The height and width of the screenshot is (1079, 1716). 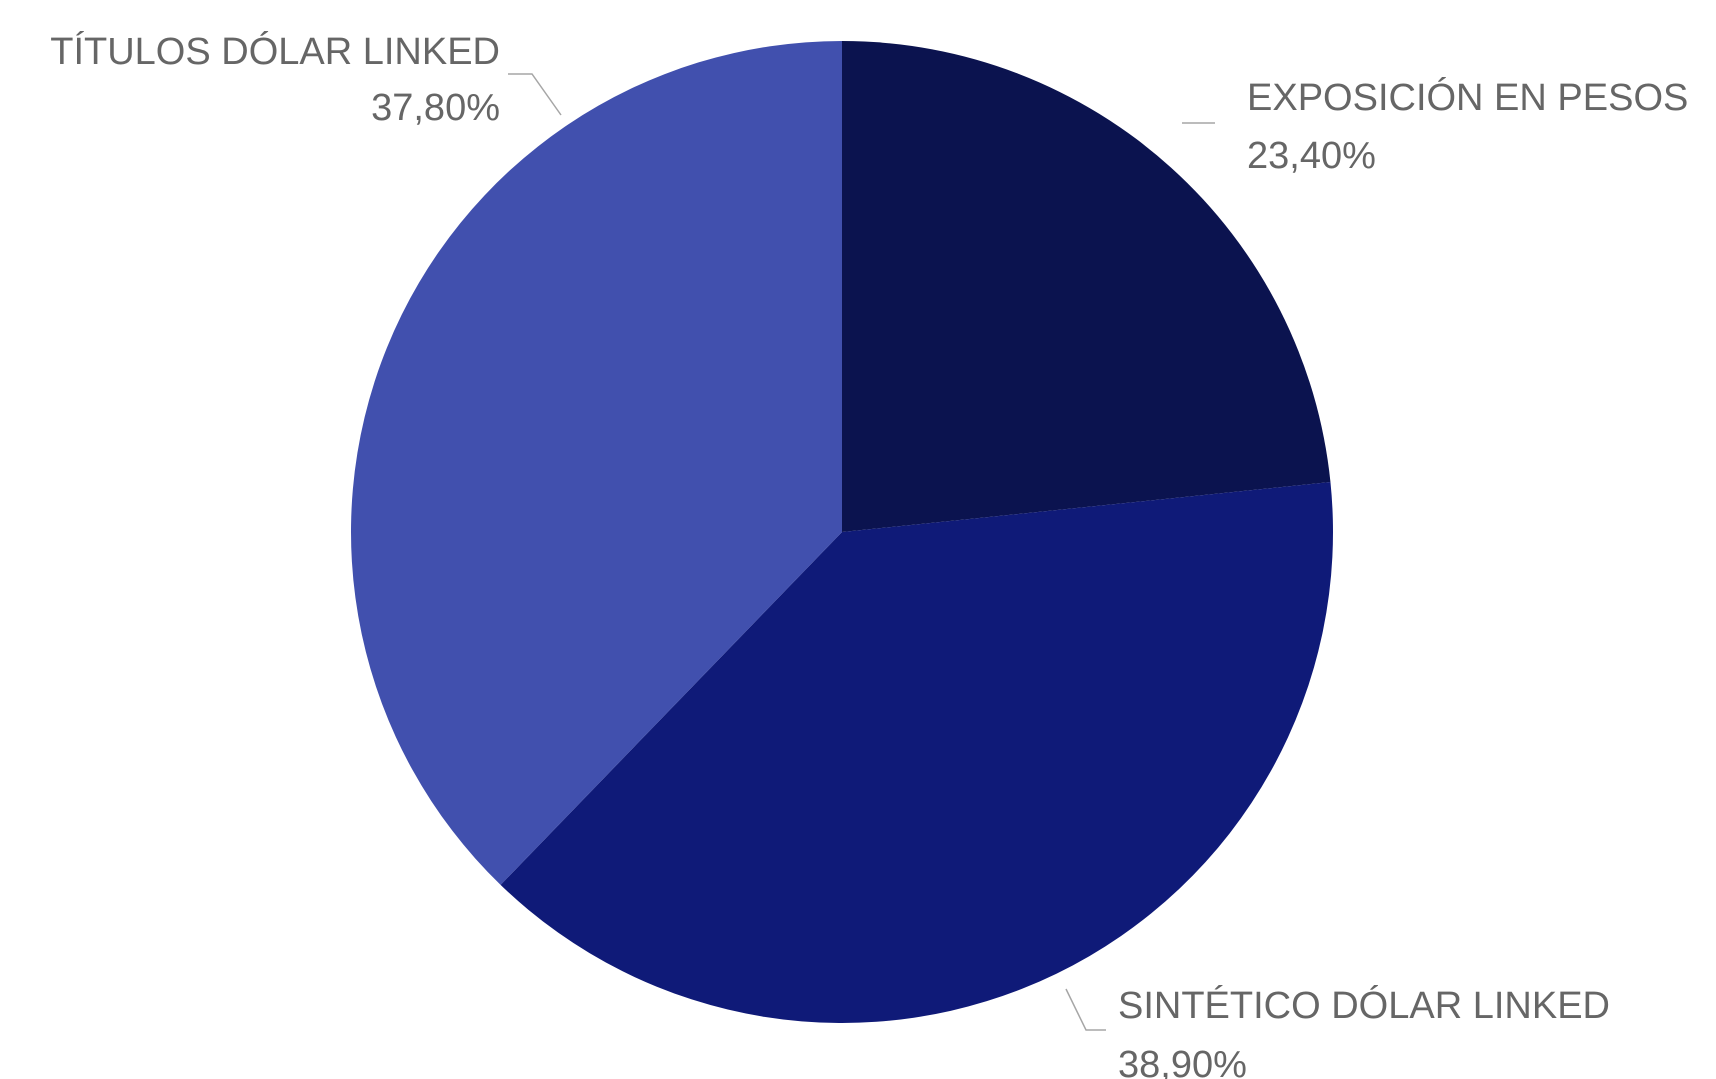 I want to click on slice-label-name-2: SINTÉTICO DÓLAR LINKED, so click(x=1364, y=1005).